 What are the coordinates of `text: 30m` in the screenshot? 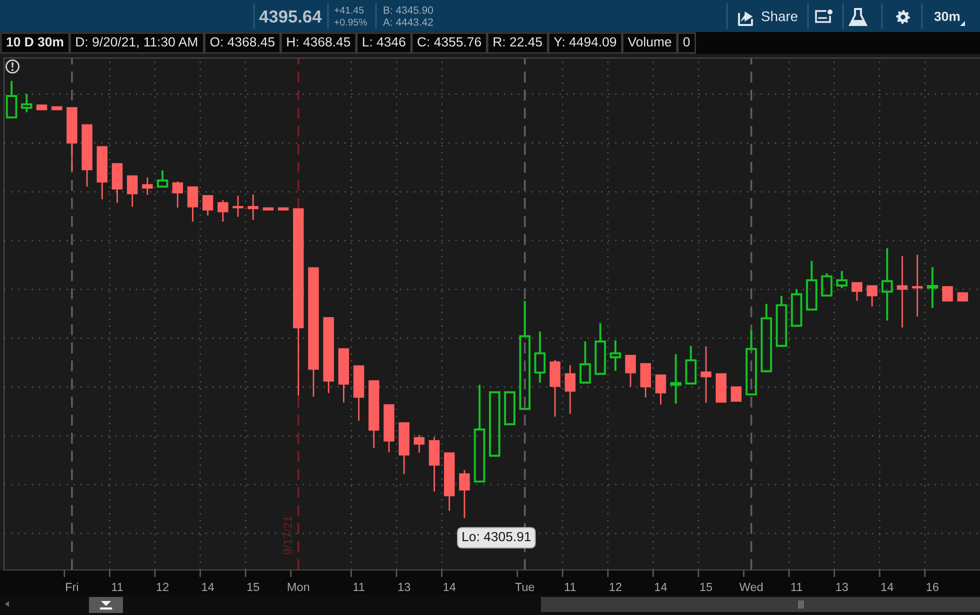 It's located at (947, 17).